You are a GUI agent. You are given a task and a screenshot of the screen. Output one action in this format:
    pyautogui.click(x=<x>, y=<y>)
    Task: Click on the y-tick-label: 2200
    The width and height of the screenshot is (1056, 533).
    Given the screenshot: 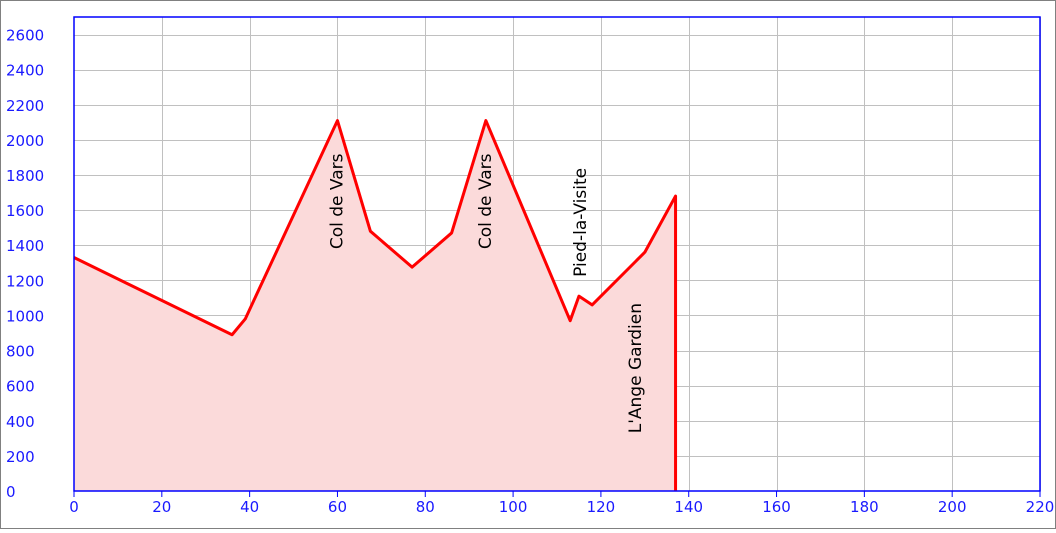 What is the action you would take?
    pyautogui.click(x=25, y=106)
    